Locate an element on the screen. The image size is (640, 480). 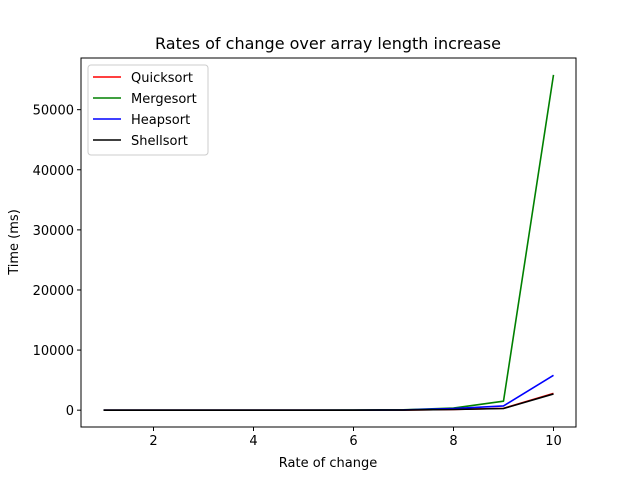
x-tick-label: 6 is located at coordinates (353, 441).